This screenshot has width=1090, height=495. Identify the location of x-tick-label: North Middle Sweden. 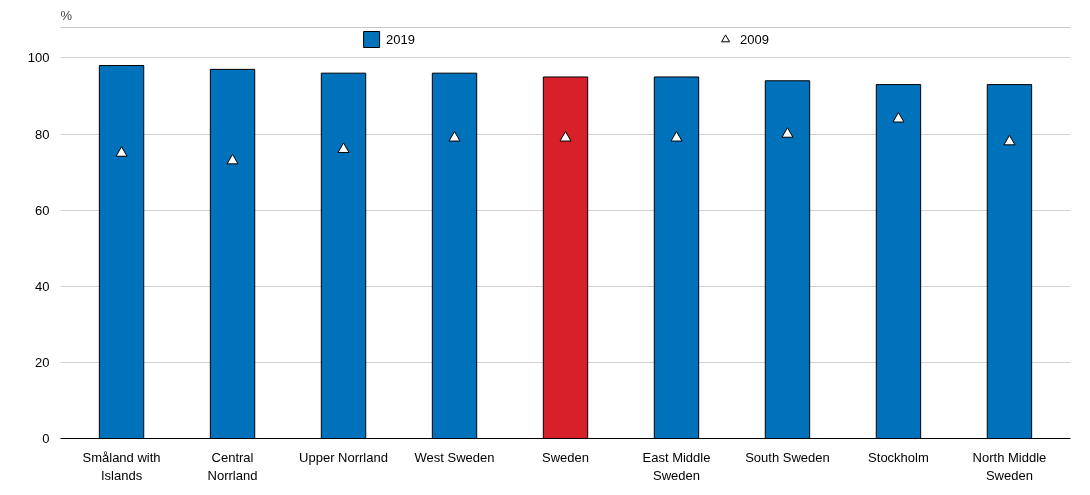
(1009, 466).